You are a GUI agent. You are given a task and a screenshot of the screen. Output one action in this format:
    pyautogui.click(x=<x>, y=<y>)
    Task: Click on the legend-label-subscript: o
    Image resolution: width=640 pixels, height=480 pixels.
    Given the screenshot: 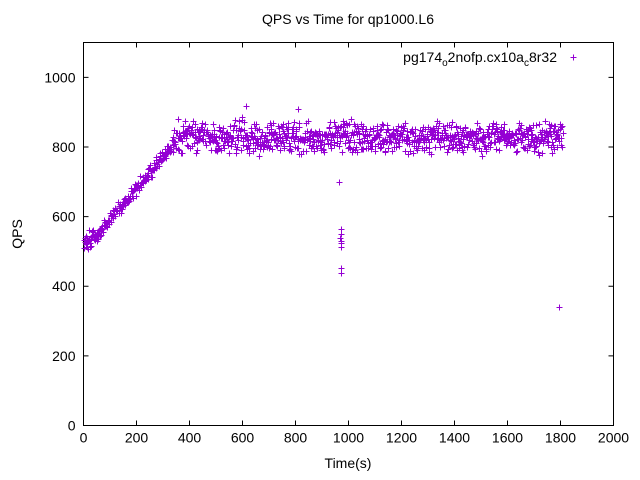 What is the action you would take?
    pyautogui.click(x=445, y=63)
    